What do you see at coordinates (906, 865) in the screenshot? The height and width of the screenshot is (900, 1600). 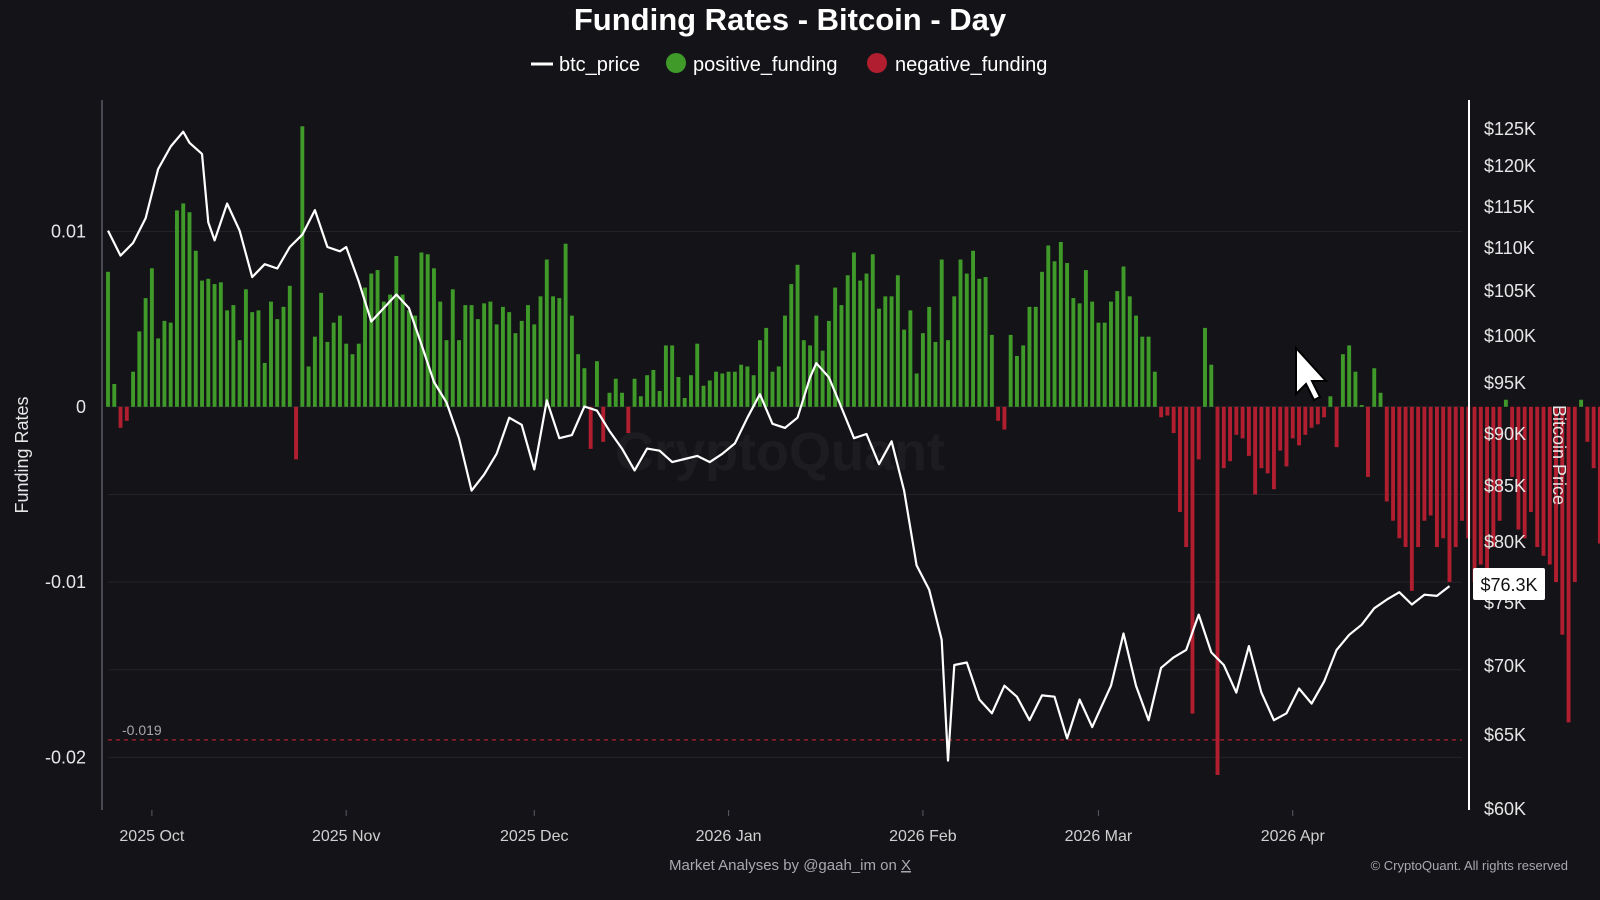 I see `attribution-link: X` at bounding box center [906, 865].